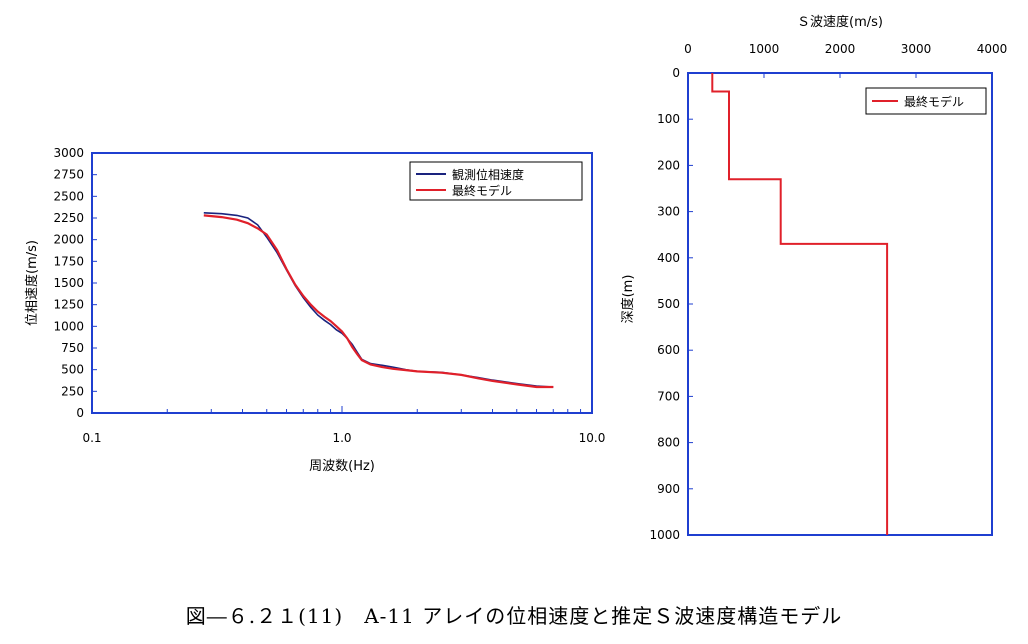 Image resolution: width=1028 pixels, height=644 pixels. What do you see at coordinates (668, 443) in the screenshot?
I see `y-tick-label: 800` at bounding box center [668, 443].